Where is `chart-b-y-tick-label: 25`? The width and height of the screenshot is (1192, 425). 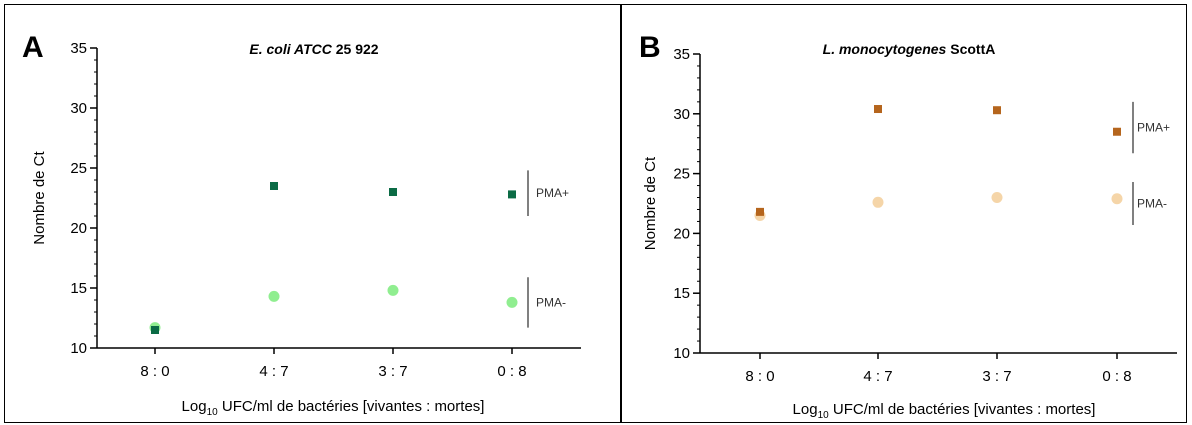
chart-b-y-tick-label: 25 is located at coordinates (681, 174).